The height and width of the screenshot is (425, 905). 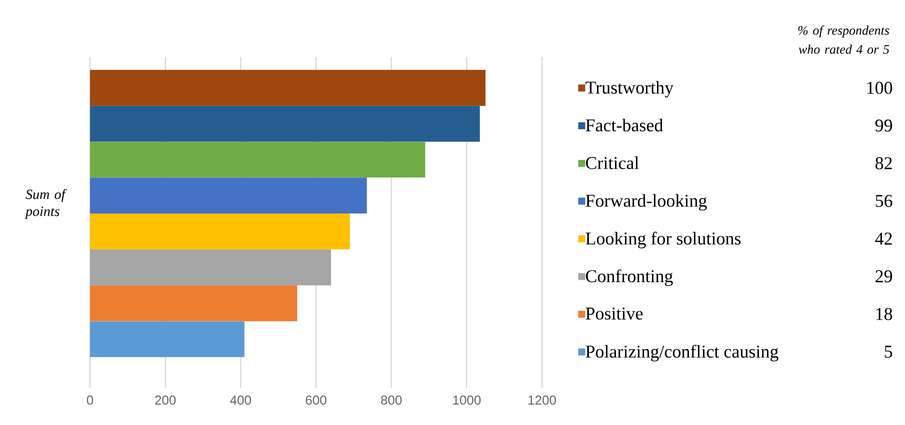 What do you see at coordinates (844, 40) in the screenshot?
I see `legend-title: % of respondents who rated 4 or 5` at bounding box center [844, 40].